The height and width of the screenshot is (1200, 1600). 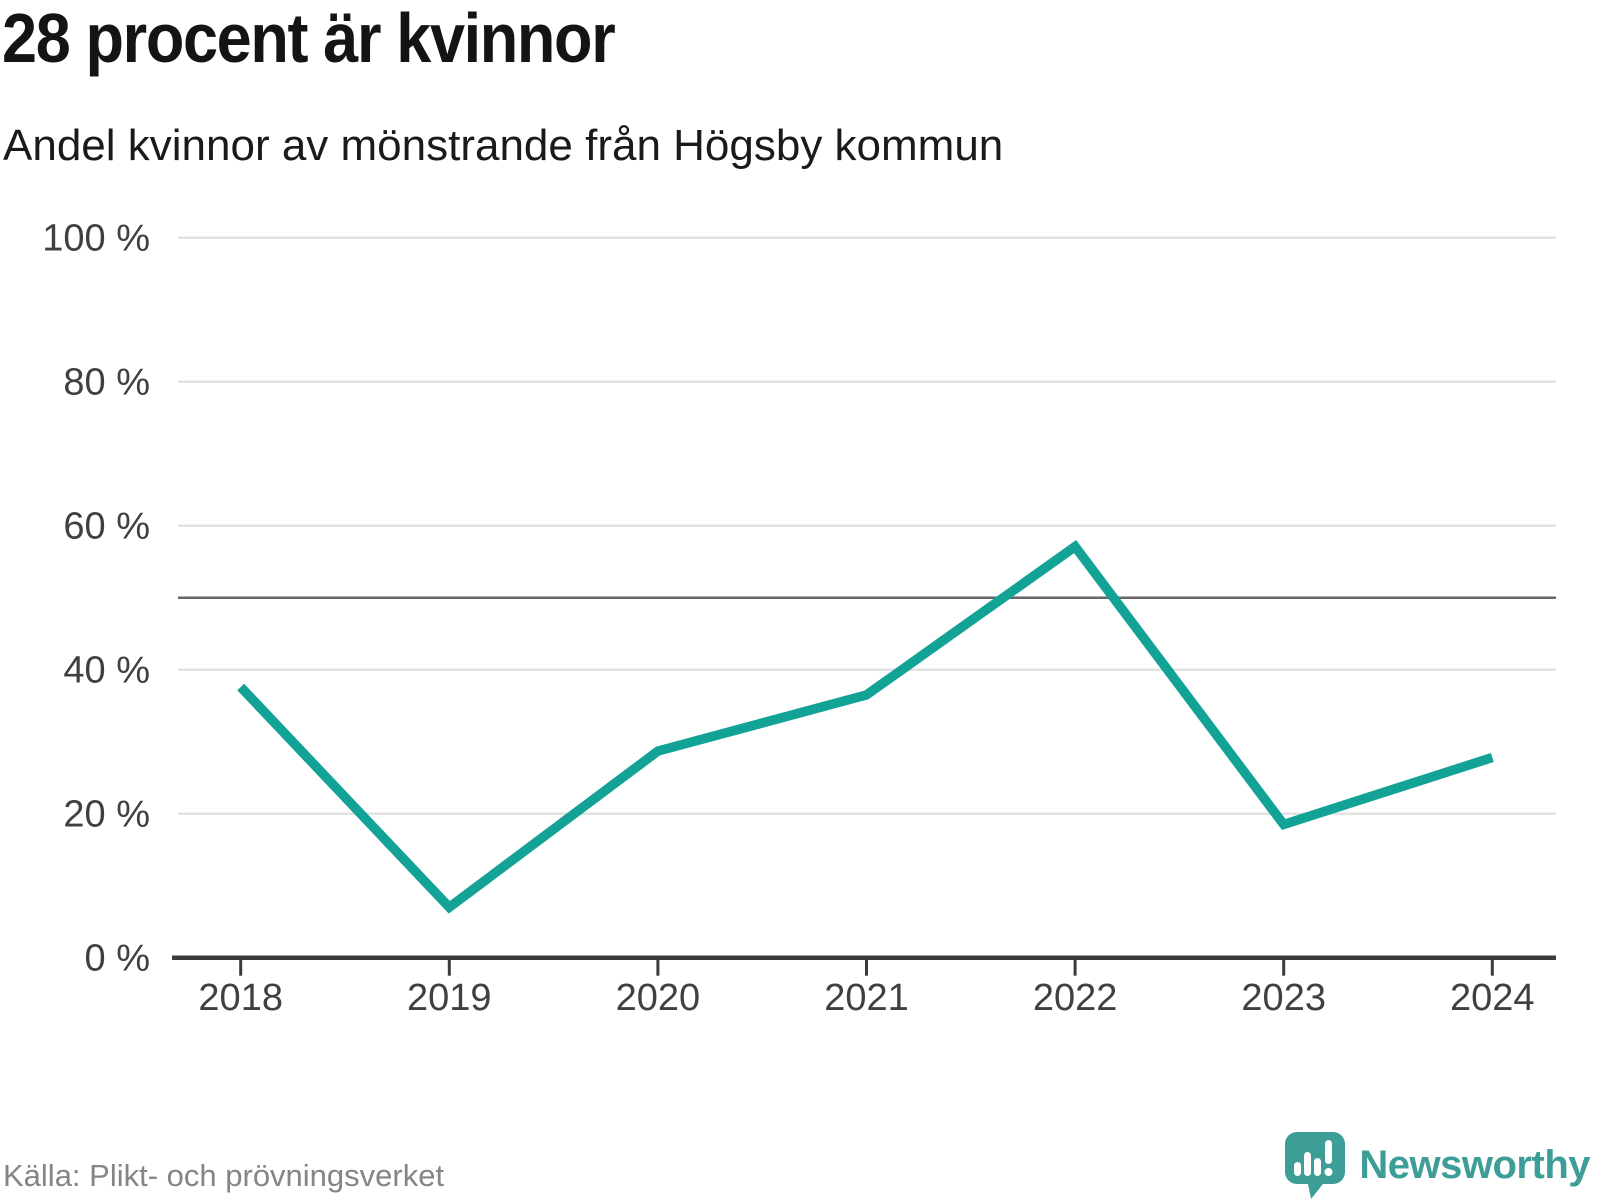 I want to click on x-tick-label: 2022, so click(x=1075, y=998).